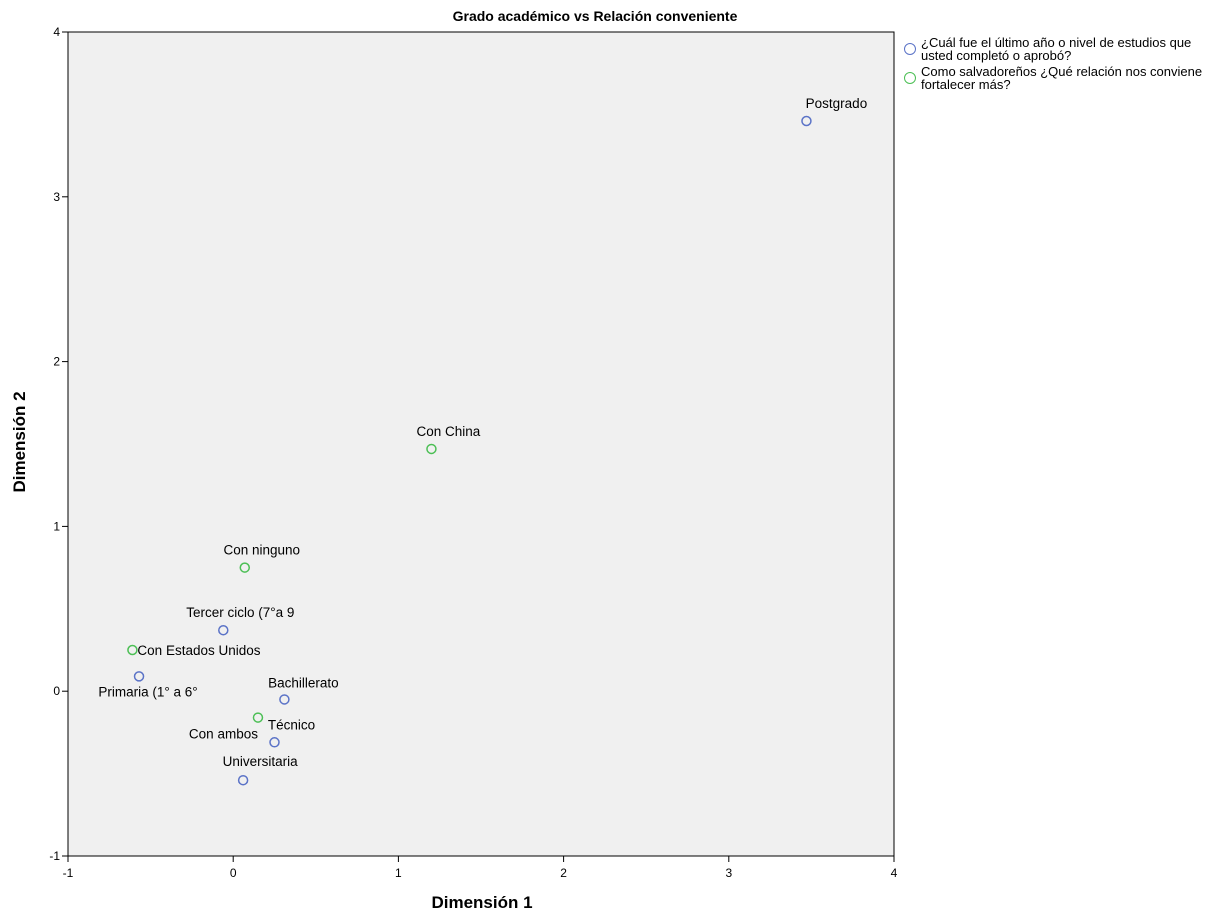 The width and height of the screenshot is (1216, 924). I want to click on chart-title: Grado académico vs Relación conveniente, so click(595, 16).